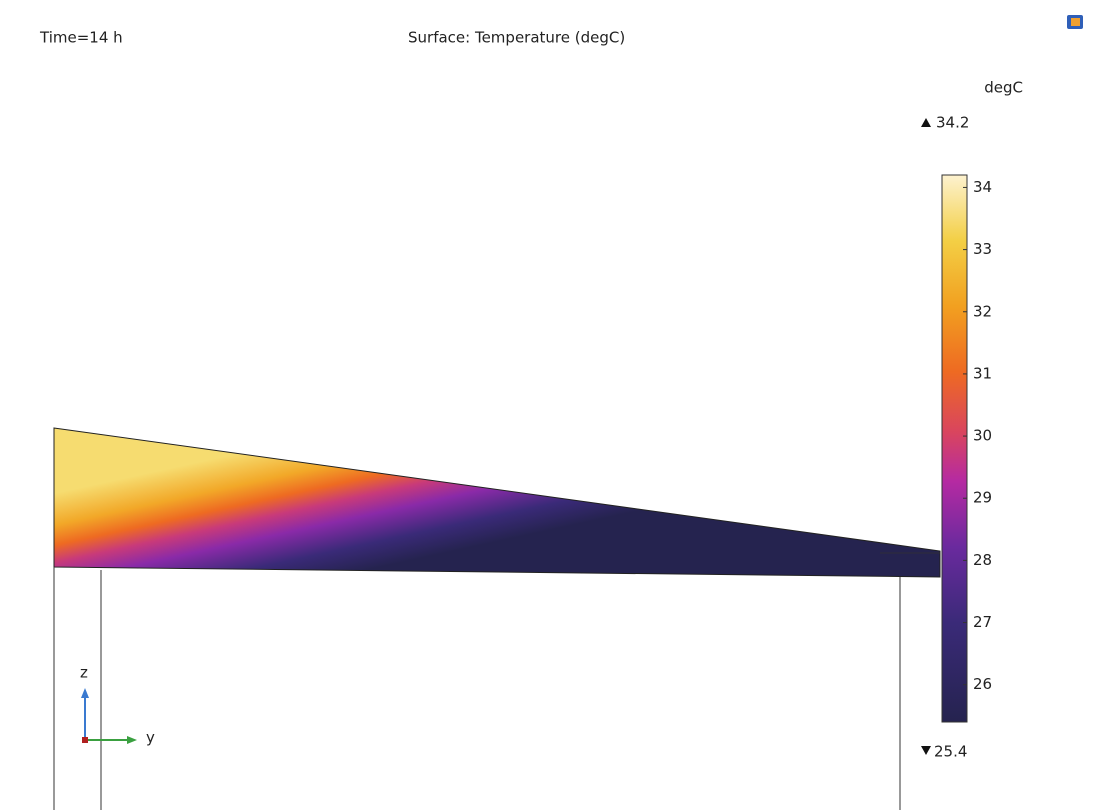 The height and width of the screenshot is (810, 1117). Describe the element at coordinates (1003, 88) in the screenshot. I see `colorbar-unit: degC` at that location.